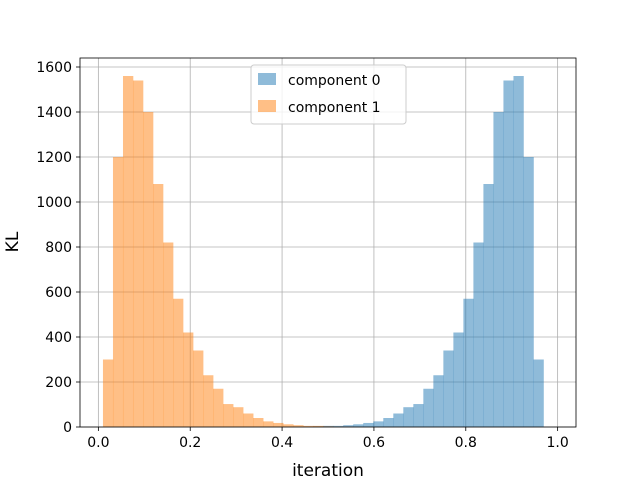 This screenshot has width=640, height=480. I want to click on legend-box, so click(328, 94).